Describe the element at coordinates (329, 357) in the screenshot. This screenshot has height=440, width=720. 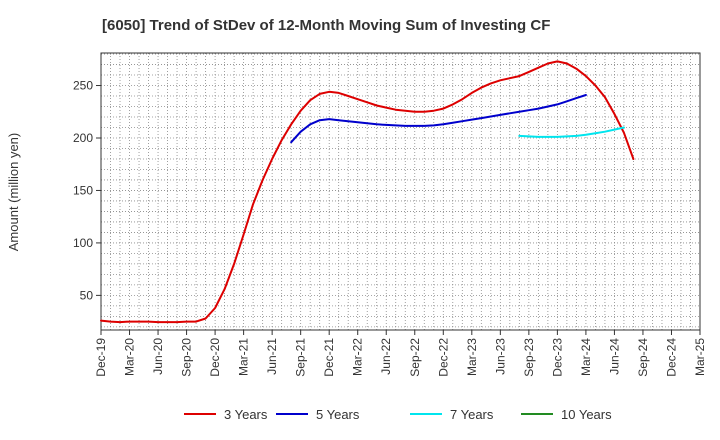
I see `x-tick-label: Dec-21` at that location.